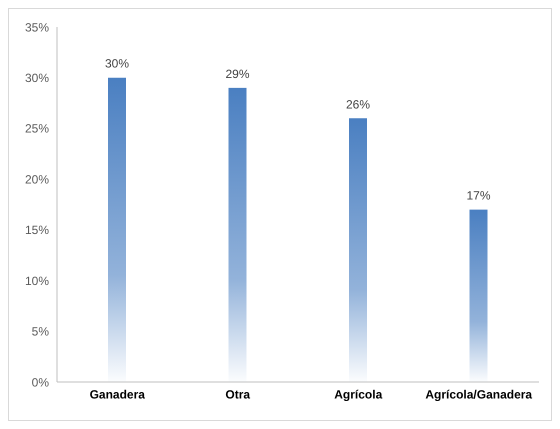 Image resolution: width=560 pixels, height=429 pixels. Describe the element at coordinates (358, 104) in the screenshot. I see `data-label: 26%` at that location.